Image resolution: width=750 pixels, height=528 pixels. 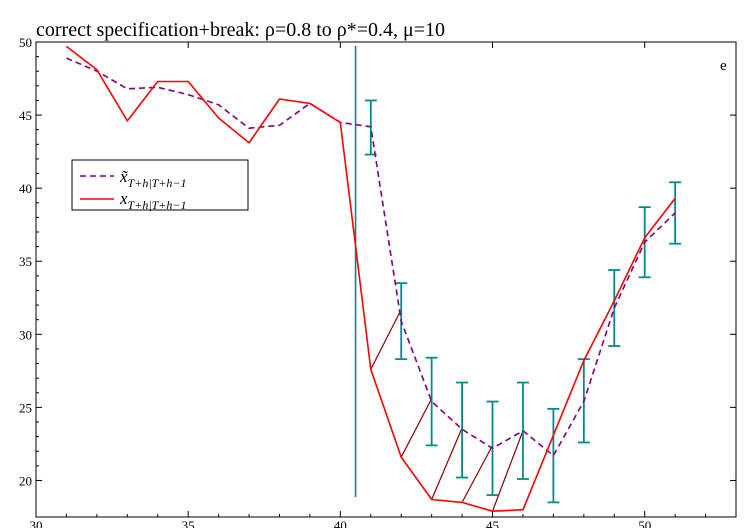 I want to click on legend-subscript-forecast: T+h|T+h−1, so click(x=157, y=183).